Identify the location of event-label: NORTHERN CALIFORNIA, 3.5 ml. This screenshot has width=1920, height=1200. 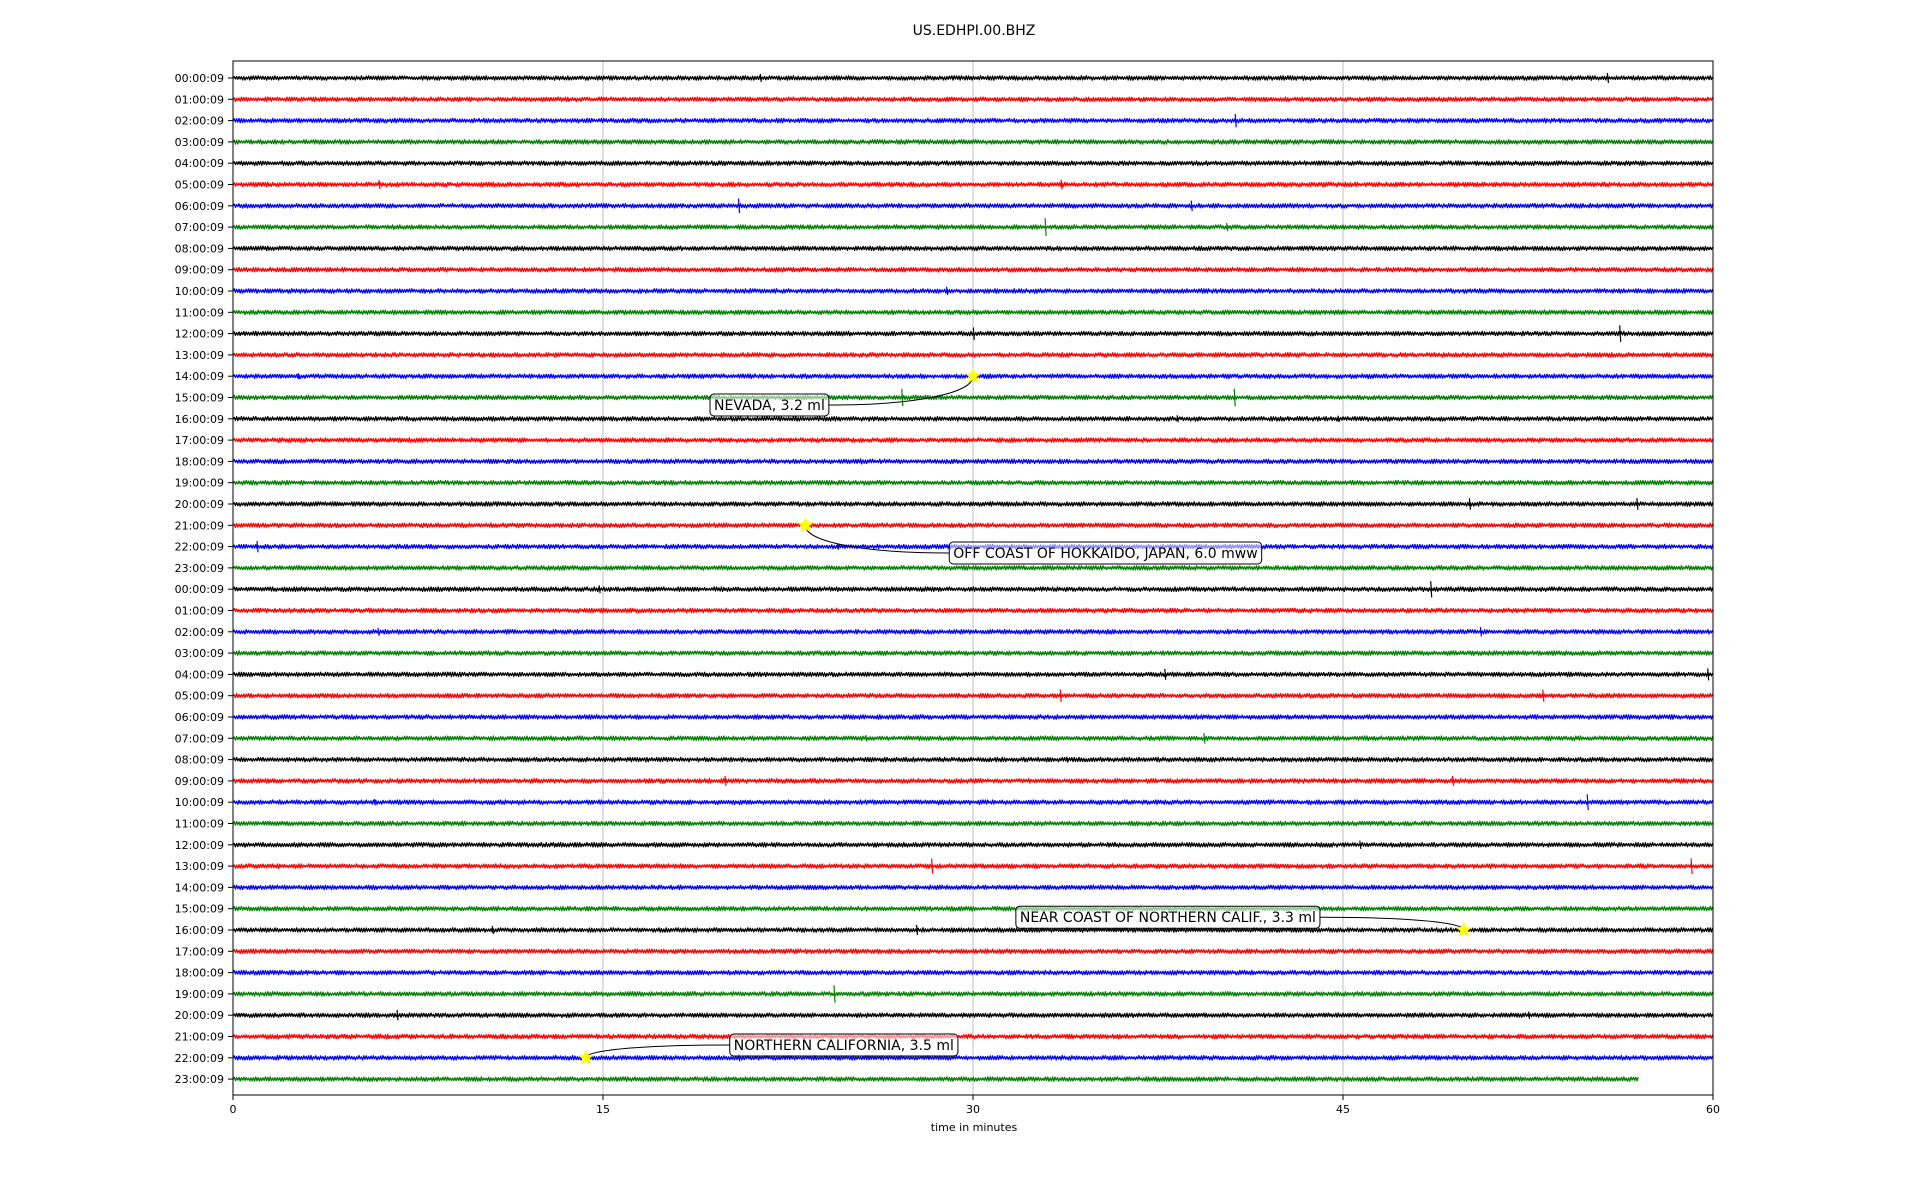
(844, 1046).